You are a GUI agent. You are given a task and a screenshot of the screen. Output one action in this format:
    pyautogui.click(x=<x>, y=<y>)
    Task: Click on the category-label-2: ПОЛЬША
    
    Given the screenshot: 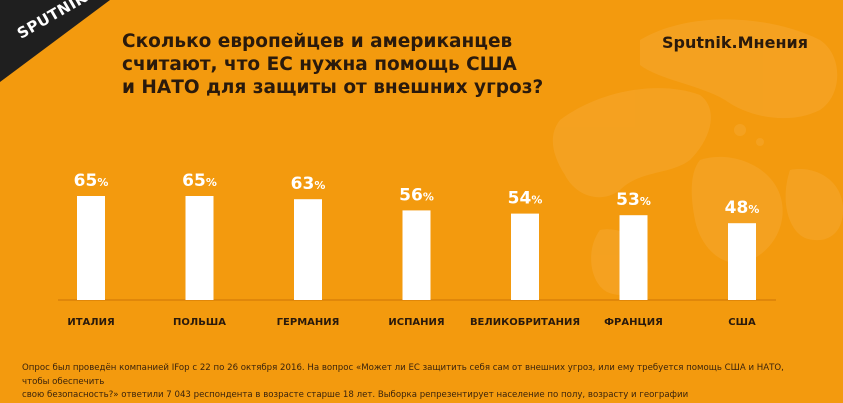 What is the action you would take?
    pyautogui.click(x=199, y=322)
    